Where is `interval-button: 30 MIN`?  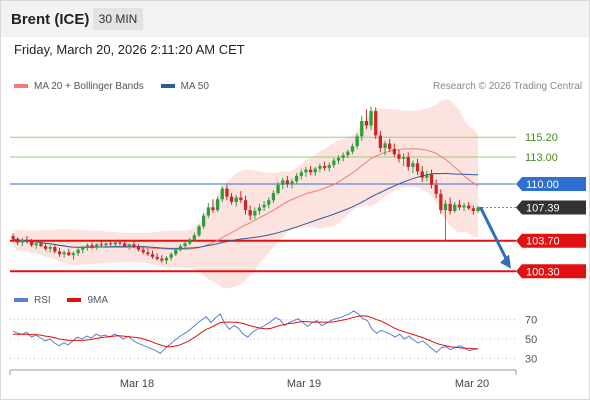 interval-button: 30 MIN is located at coordinates (118, 19).